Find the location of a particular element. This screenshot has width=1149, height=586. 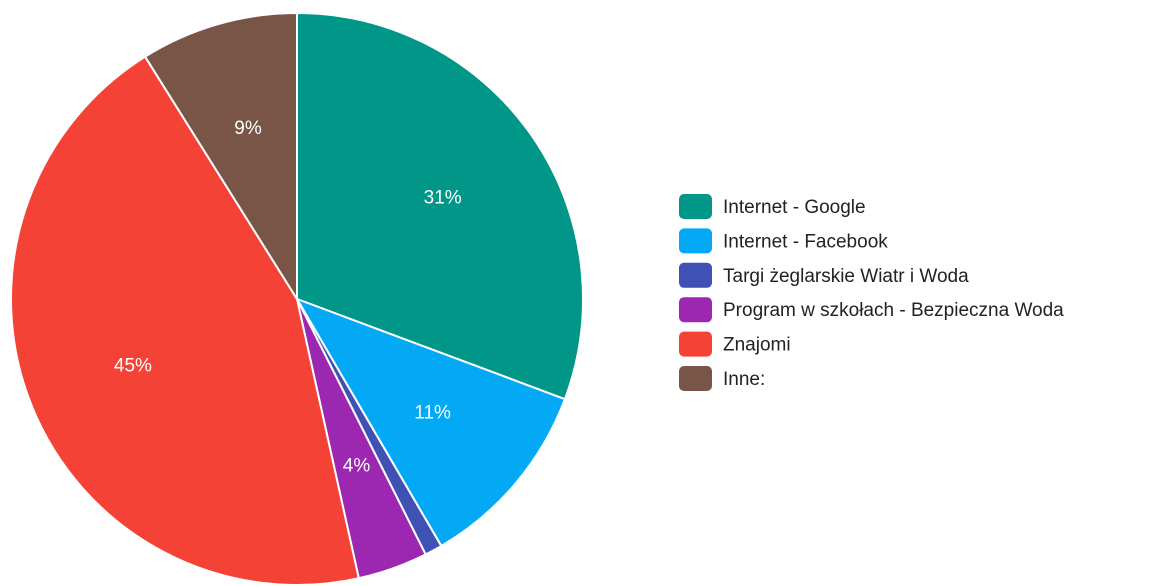

legend-label-1: Internet - Facebook is located at coordinates (805, 241).